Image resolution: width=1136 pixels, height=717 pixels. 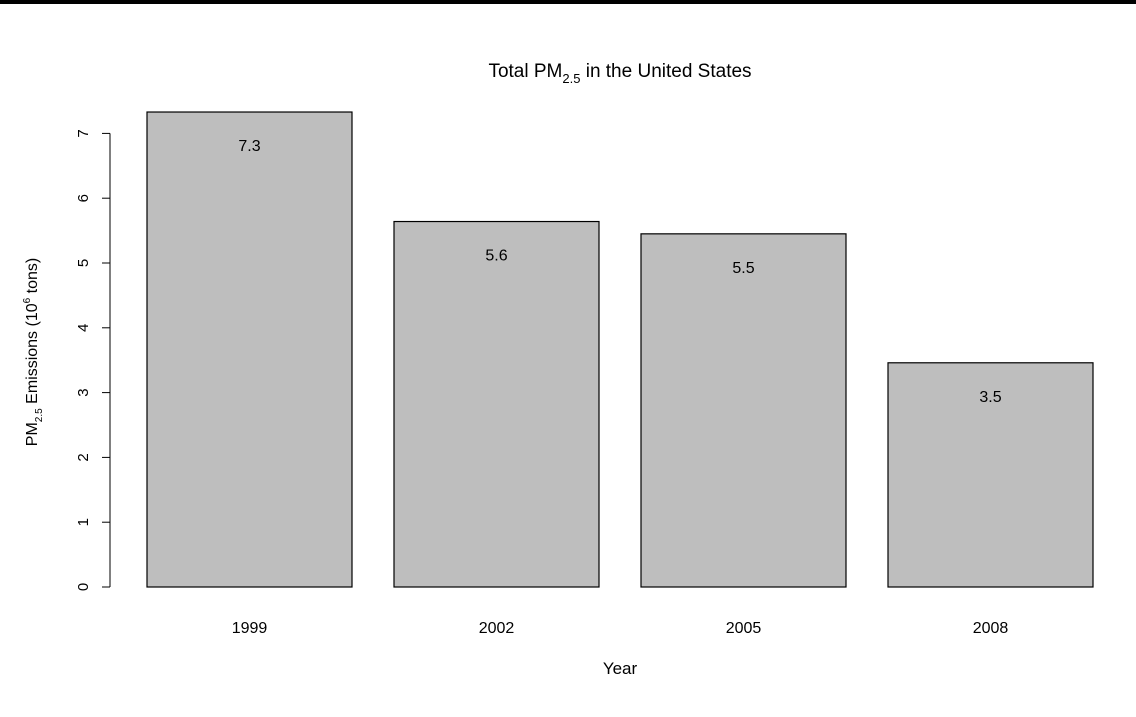 What do you see at coordinates (496, 256) in the screenshot?
I see `data-label-2002: 5.6` at bounding box center [496, 256].